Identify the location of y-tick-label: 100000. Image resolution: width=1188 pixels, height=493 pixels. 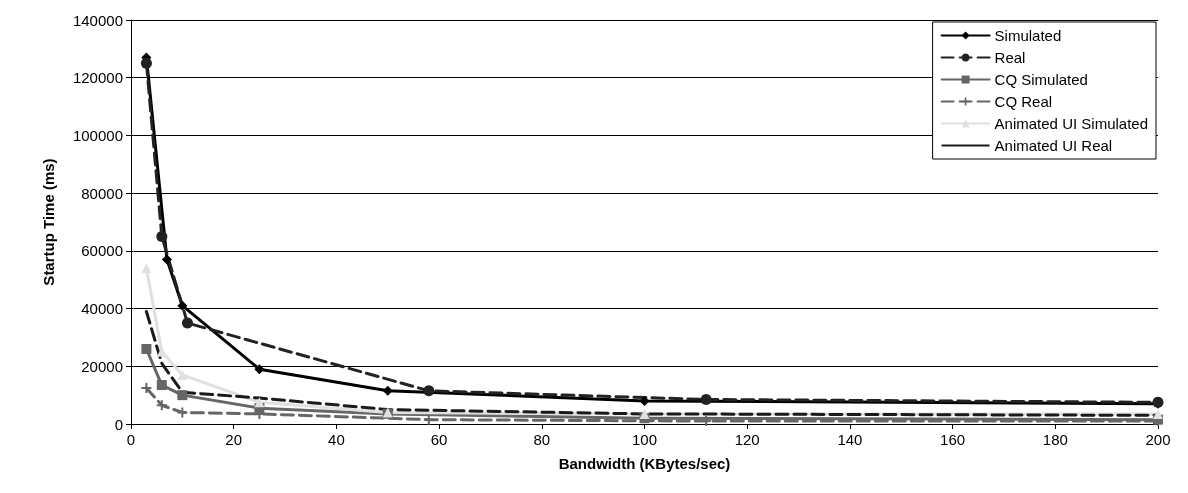
(97, 135).